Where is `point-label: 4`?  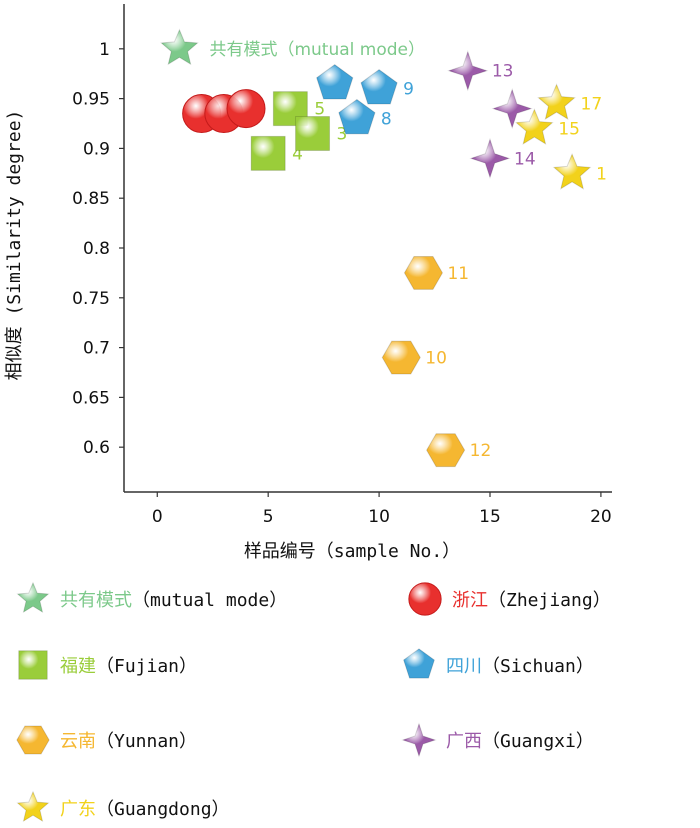
point-label: 4 is located at coordinates (297, 154).